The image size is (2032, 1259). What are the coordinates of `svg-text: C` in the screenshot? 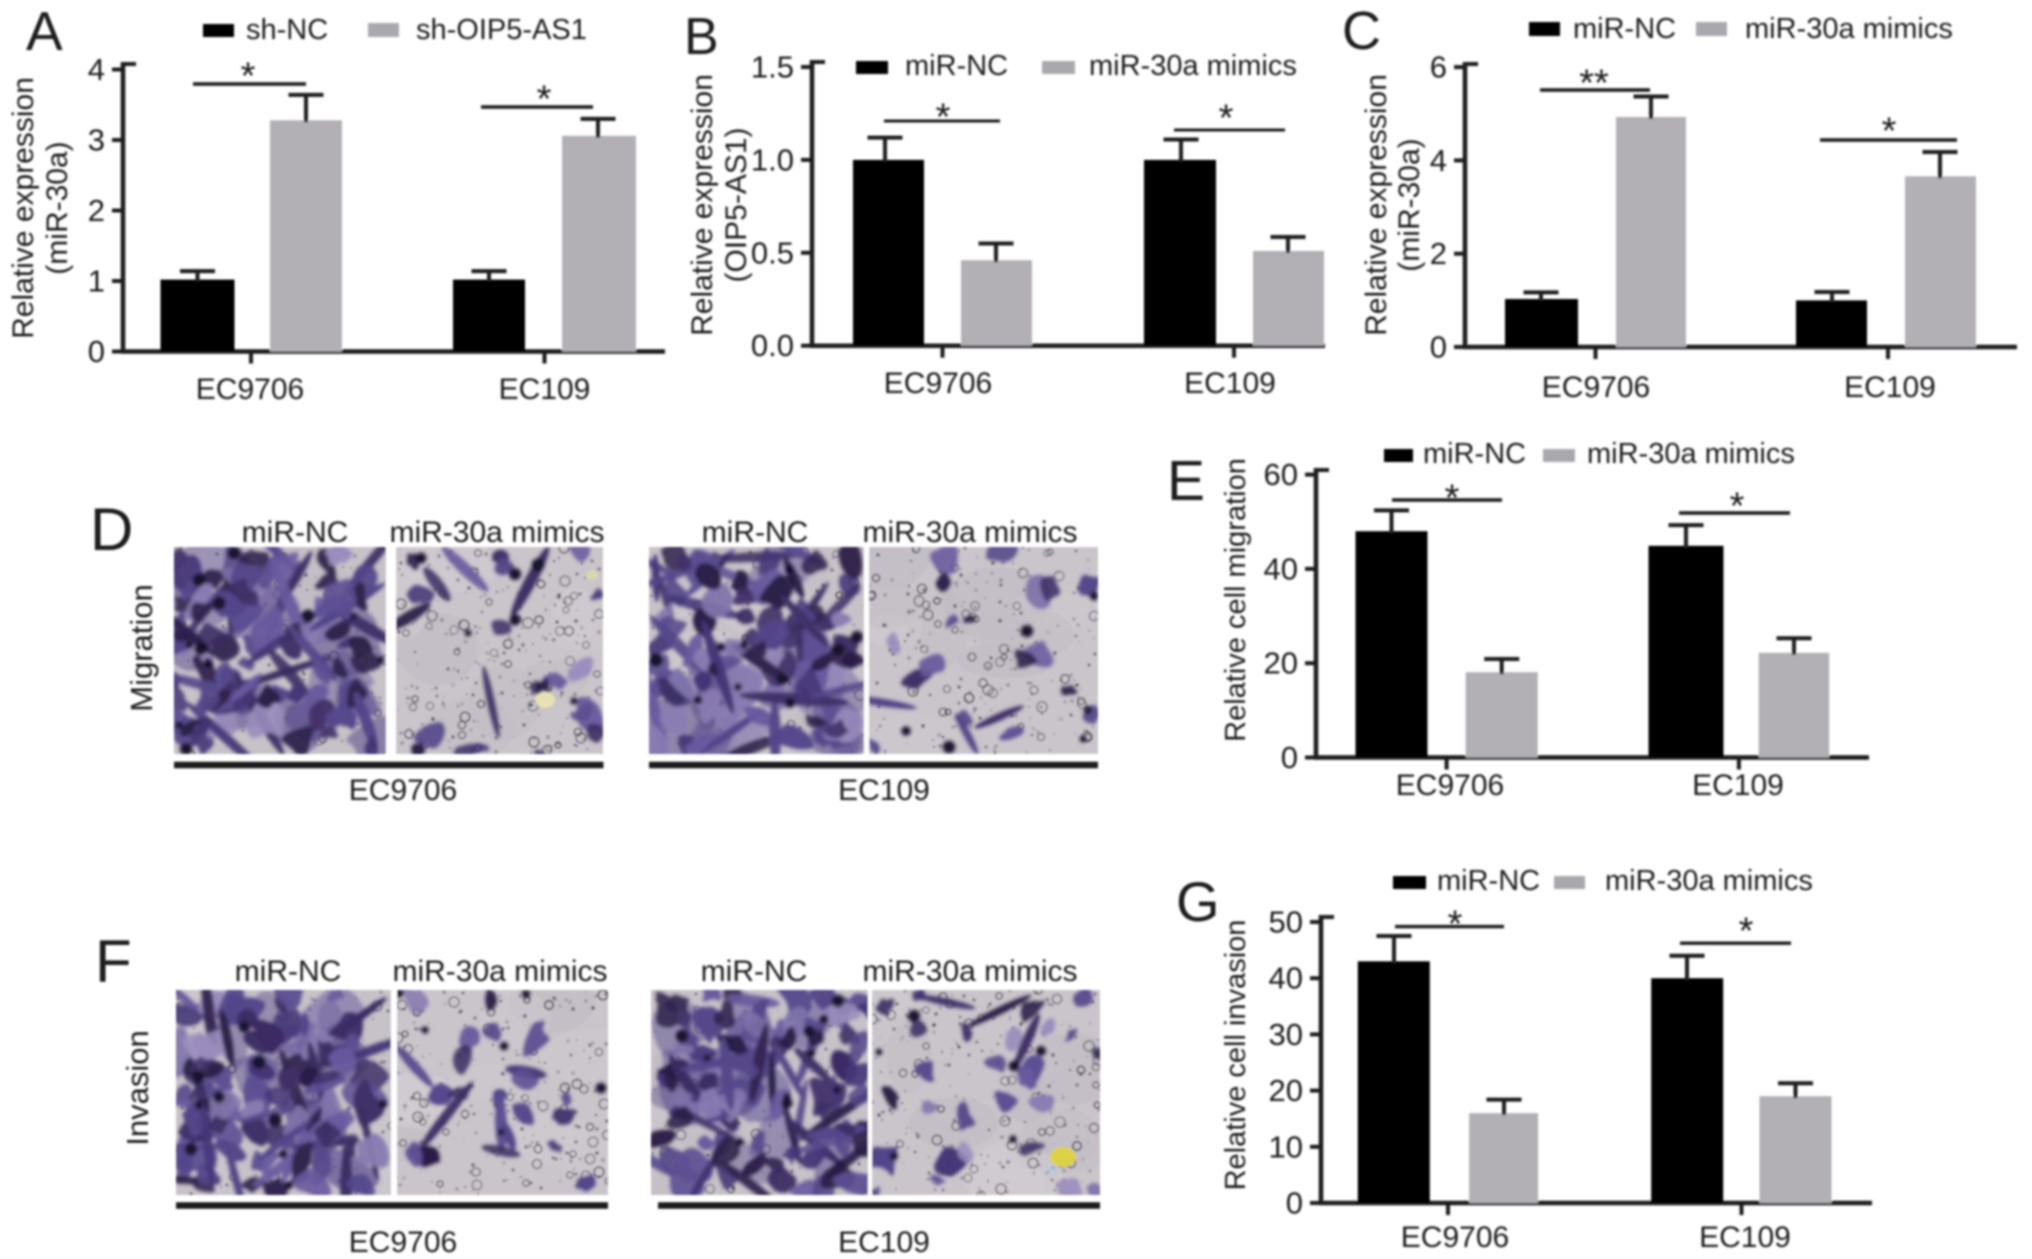 It's located at (1361, 31).